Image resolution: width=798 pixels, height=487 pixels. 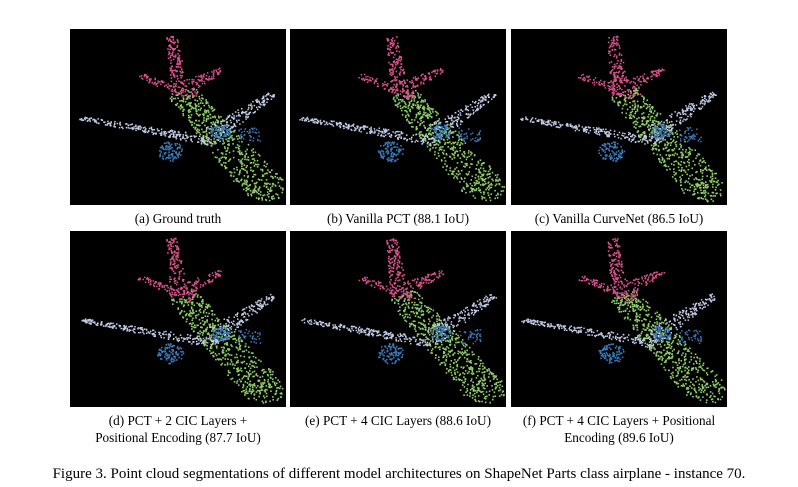 I want to click on panel-c: (c) Vanilla CurveNet (86.5 IoU), so click(x=619, y=127).